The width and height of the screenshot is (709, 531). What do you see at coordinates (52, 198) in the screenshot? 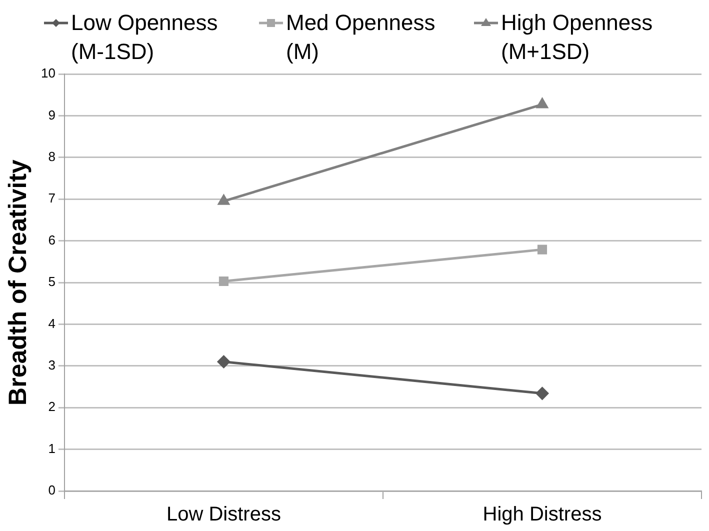
I see `y-tick-label: 7` at bounding box center [52, 198].